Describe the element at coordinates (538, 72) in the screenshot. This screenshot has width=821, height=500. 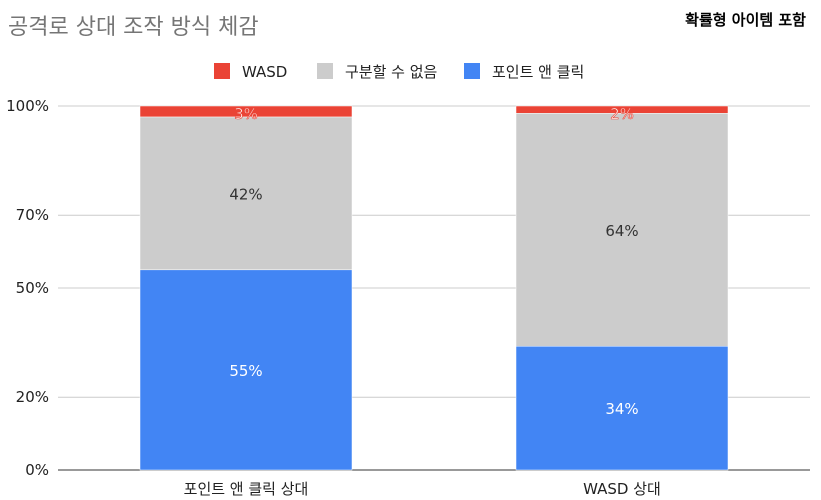
I see `legend-label: 포인트 앤 클릭` at that location.